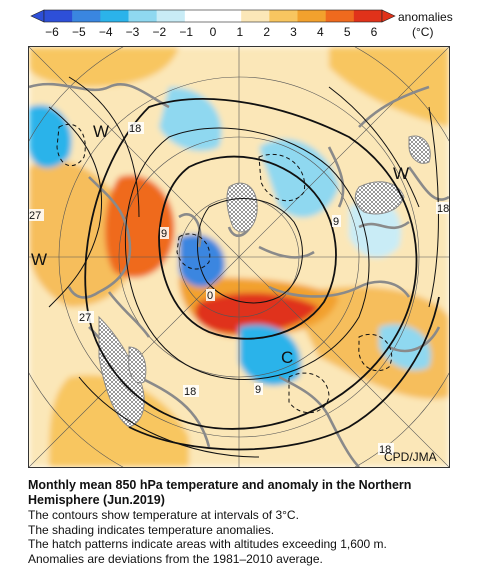 This screenshot has width=480, height=570. I want to click on colorbar-tick-label: −6, so click(52, 32).